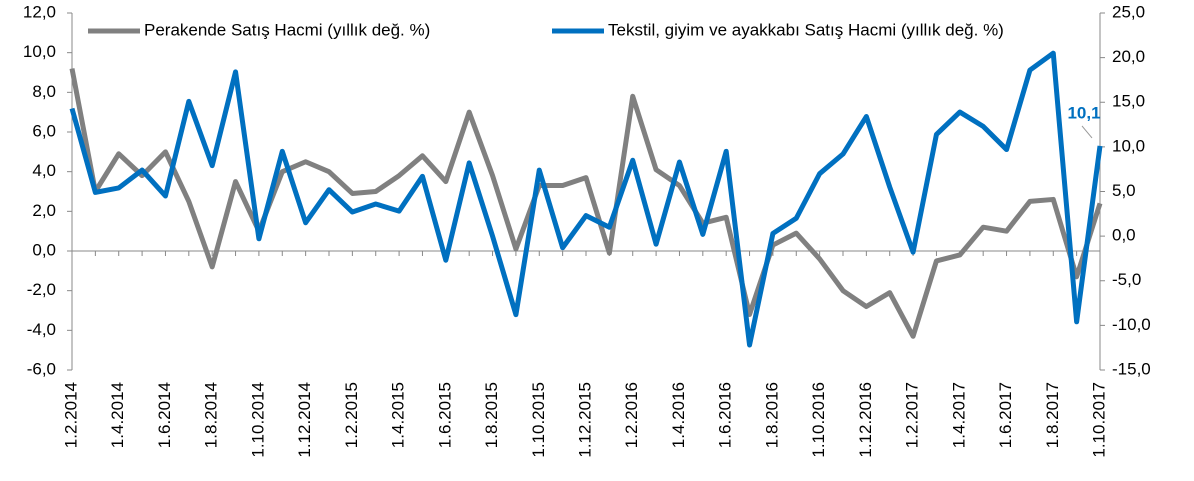 This screenshot has width=1194, height=481. Describe the element at coordinates (678, 415) in the screenshot. I see `x-tick-label: 1.4.2016` at that location.